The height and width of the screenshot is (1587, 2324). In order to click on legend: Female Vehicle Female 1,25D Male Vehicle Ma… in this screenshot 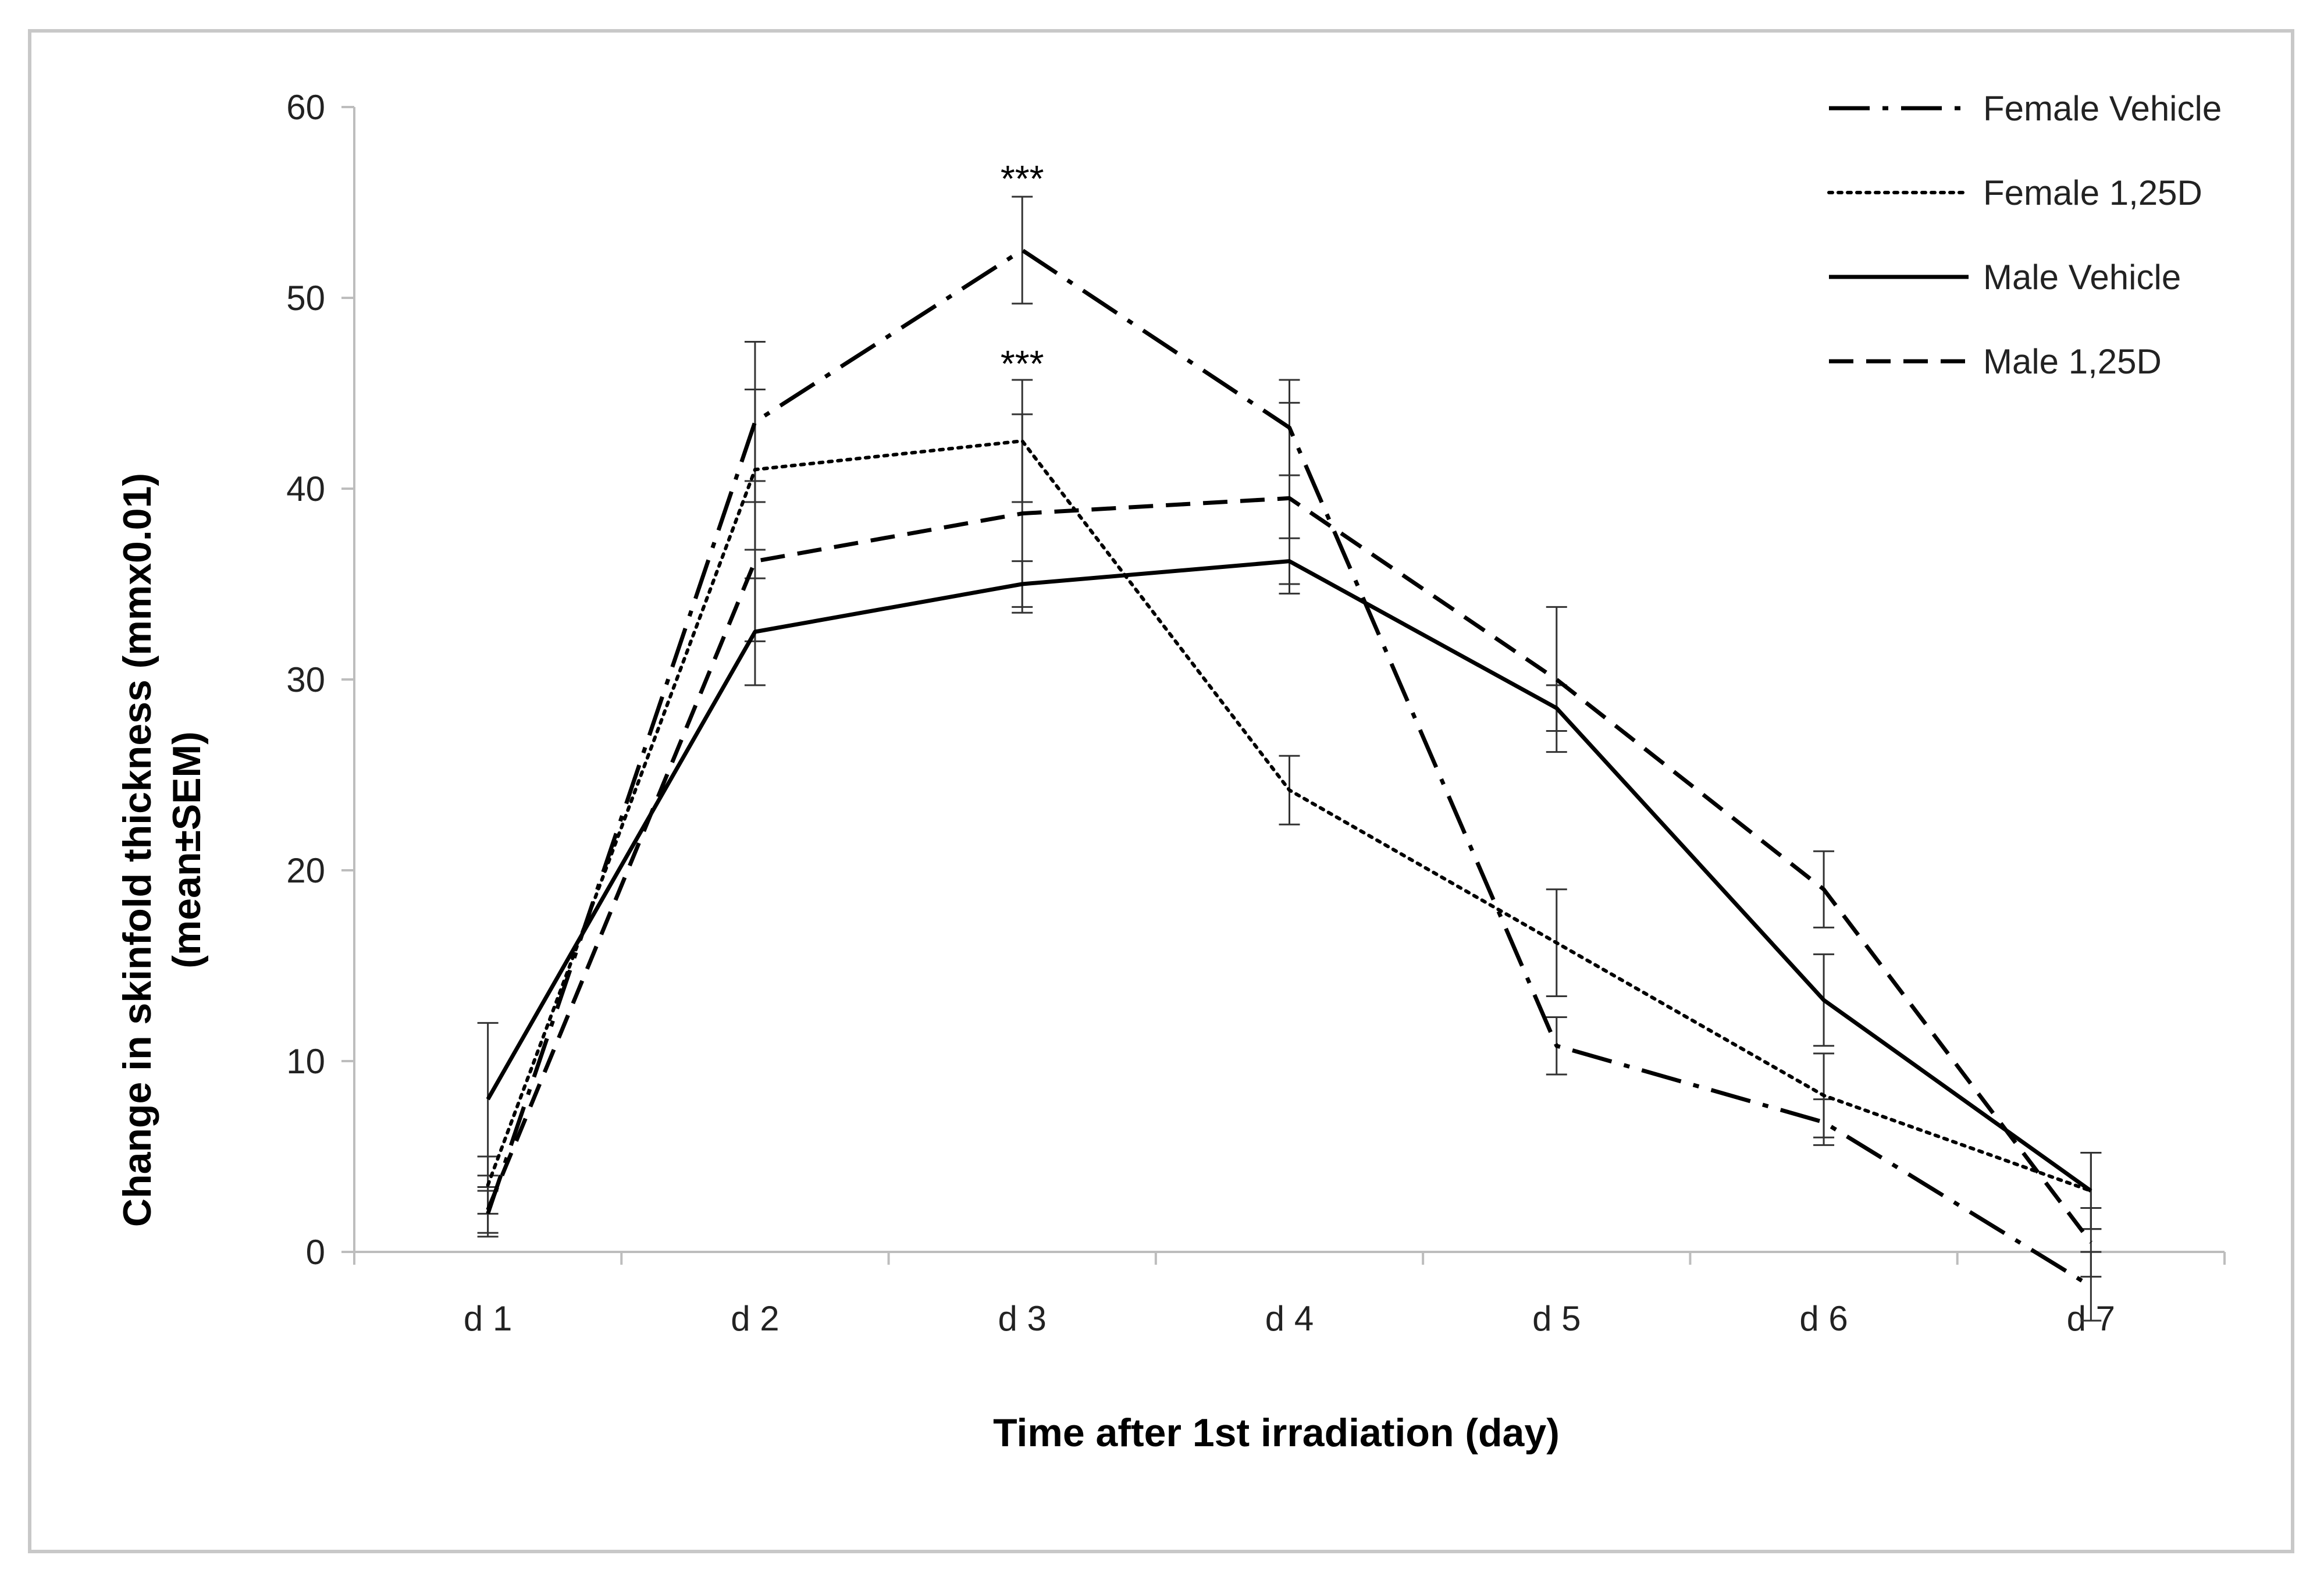, I will do `click(2024, 235)`.